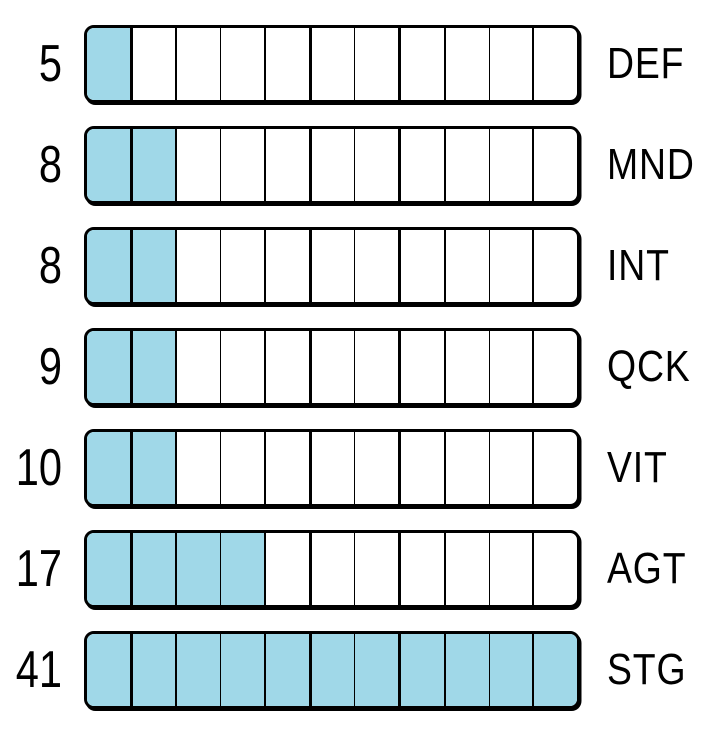 This screenshot has height=729, width=721. I want to click on stat-label: QCK, so click(649, 366).